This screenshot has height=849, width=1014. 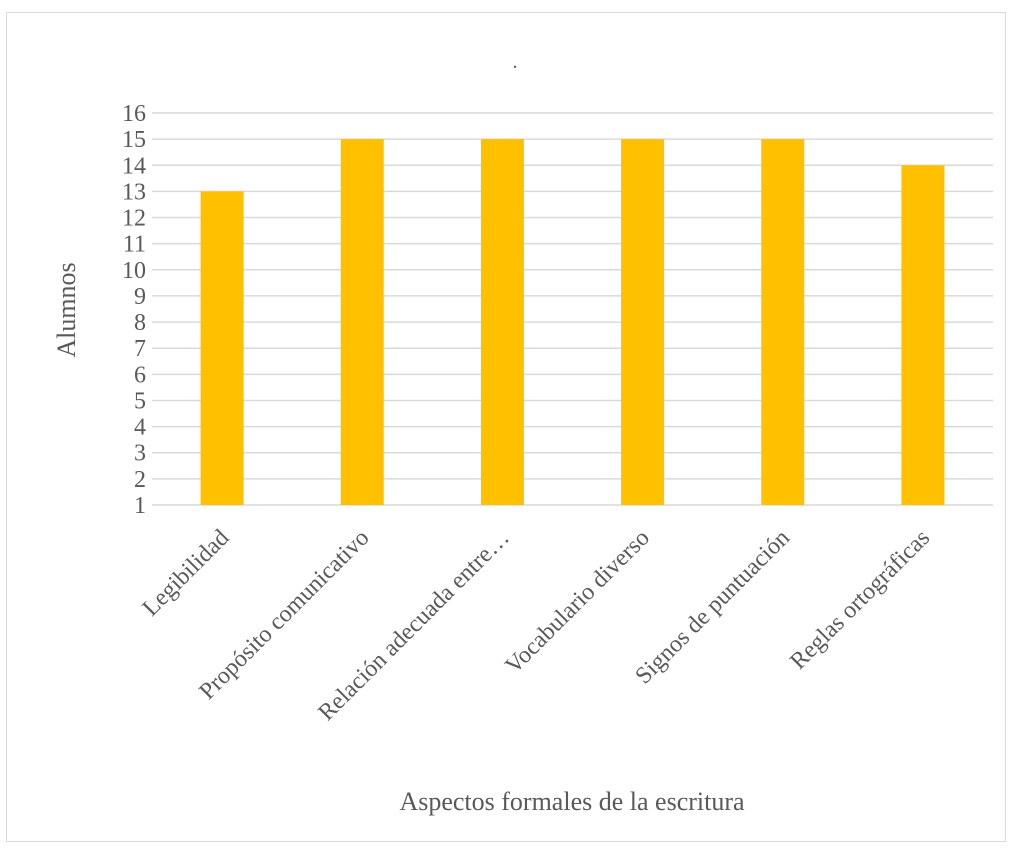 What do you see at coordinates (186, 573) in the screenshot?
I see `x-tick-label: Legibilidad` at bounding box center [186, 573].